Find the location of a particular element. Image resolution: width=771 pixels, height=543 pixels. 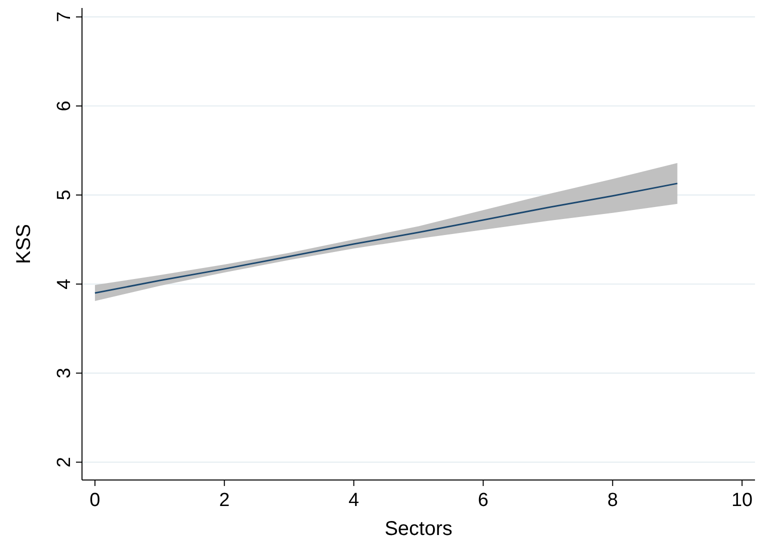

x-tick-label: 0 is located at coordinates (95, 500).